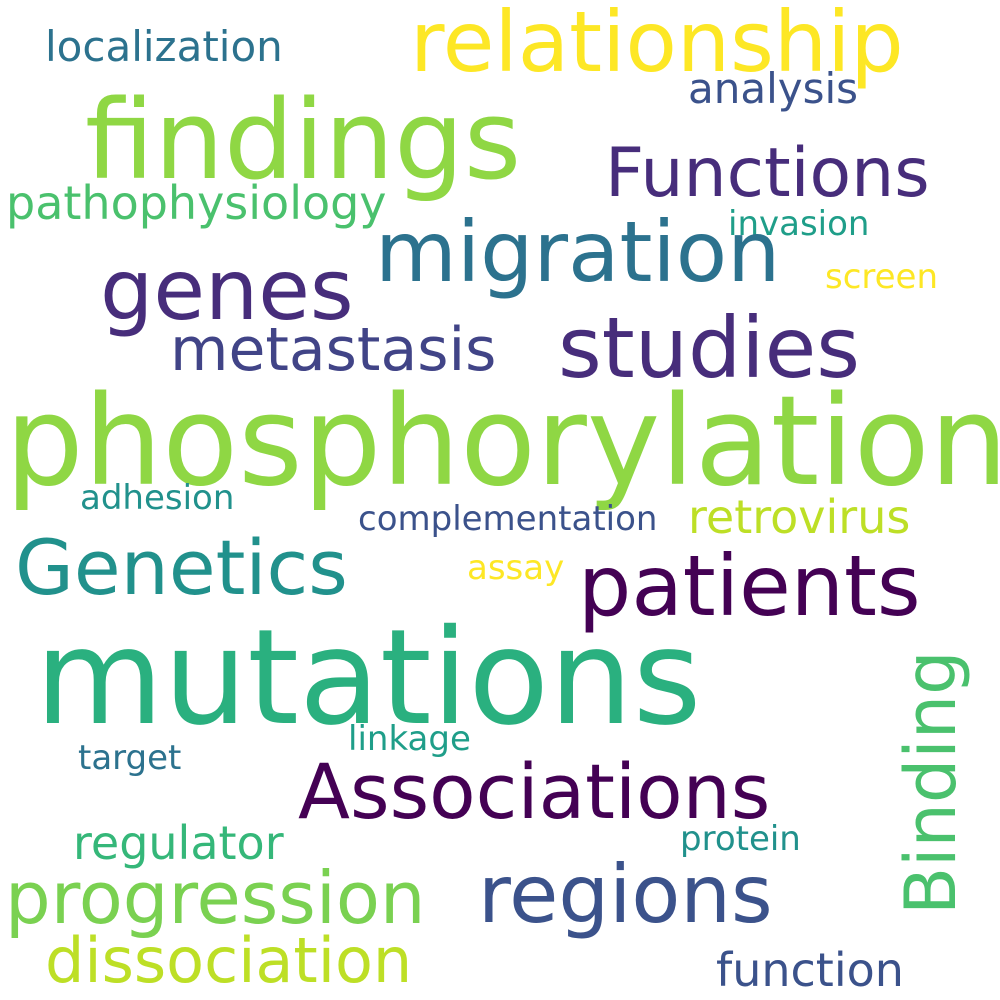 This screenshot has height=1000, width=1000. What do you see at coordinates (799, 224) in the screenshot?
I see `word-invasion: invasion` at bounding box center [799, 224].